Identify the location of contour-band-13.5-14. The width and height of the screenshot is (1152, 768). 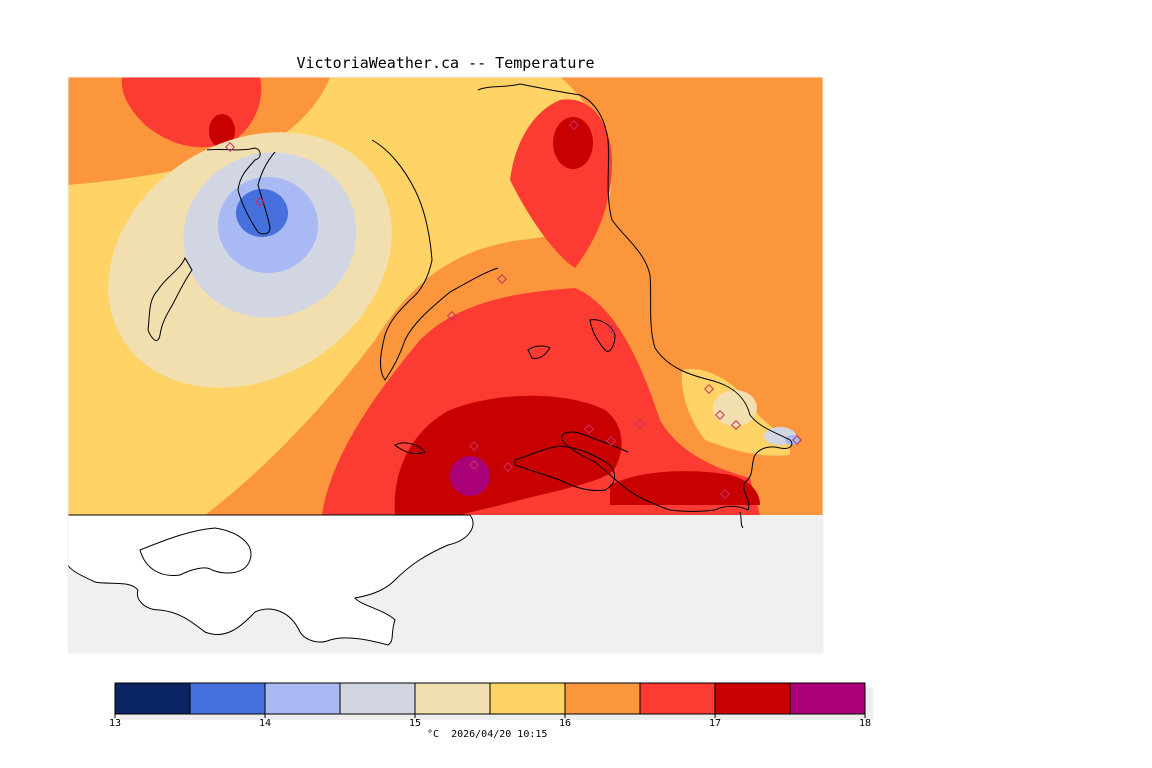
(262, 213).